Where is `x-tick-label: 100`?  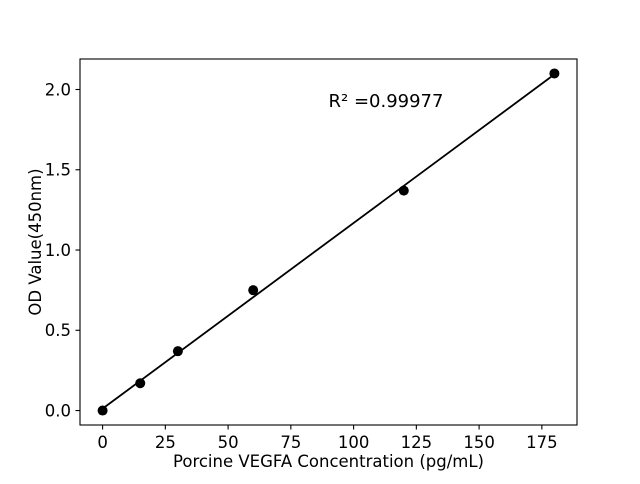
x-tick-label: 100 is located at coordinates (354, 442).